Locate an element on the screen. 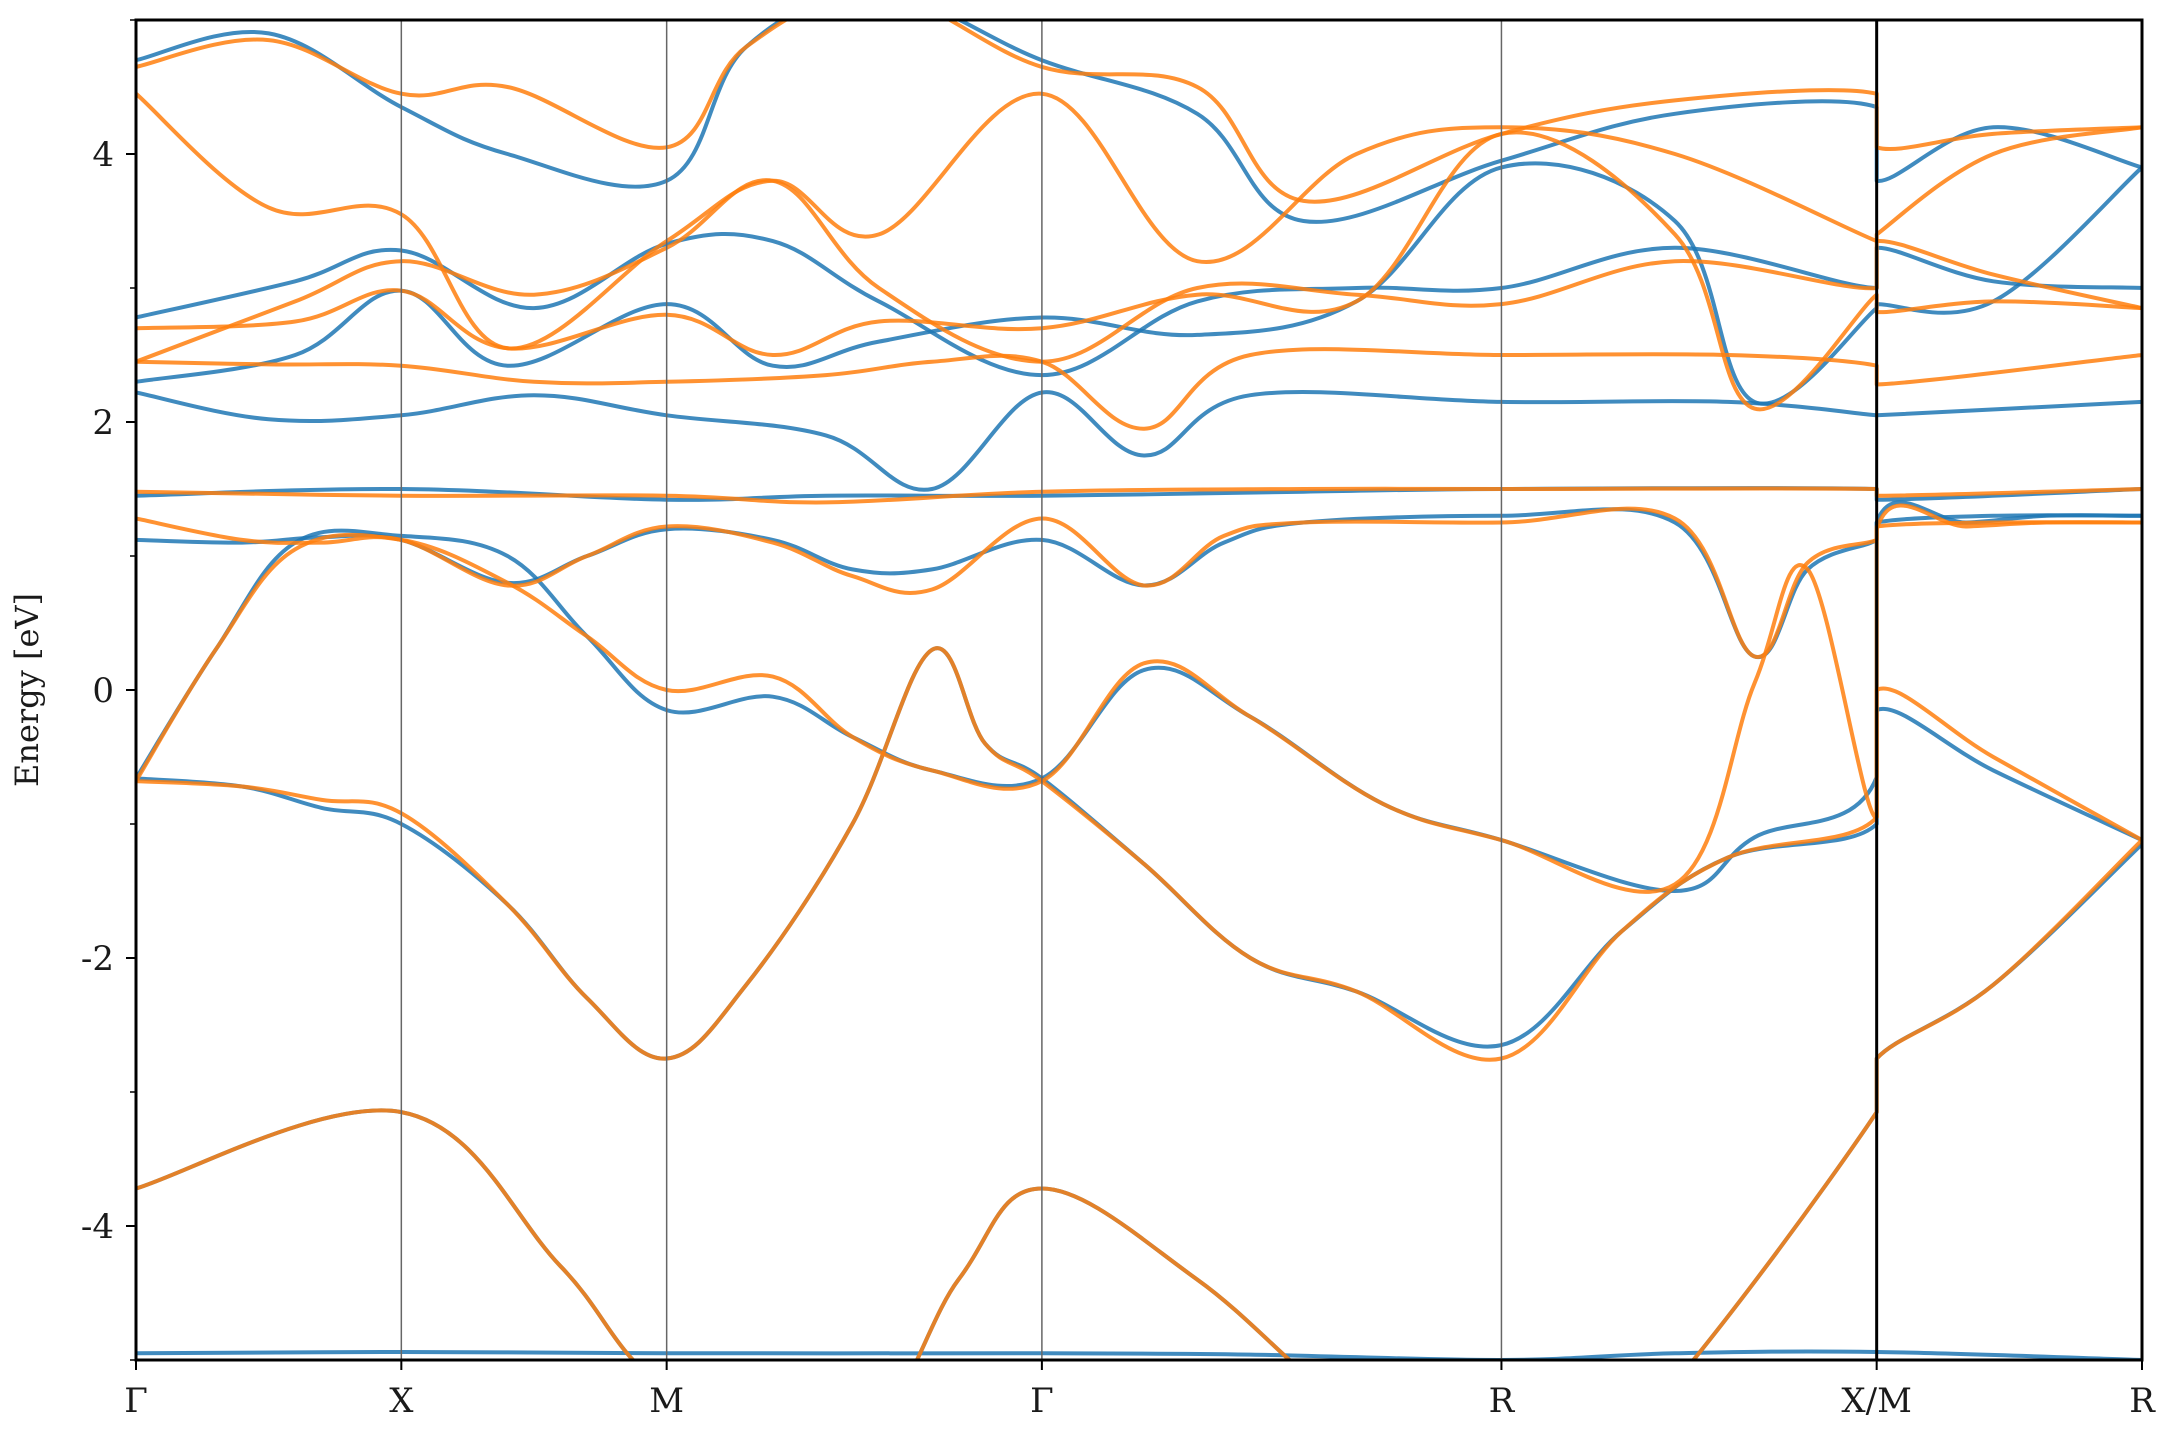  x-tick-label: M is located at coordinates (666, 1401).